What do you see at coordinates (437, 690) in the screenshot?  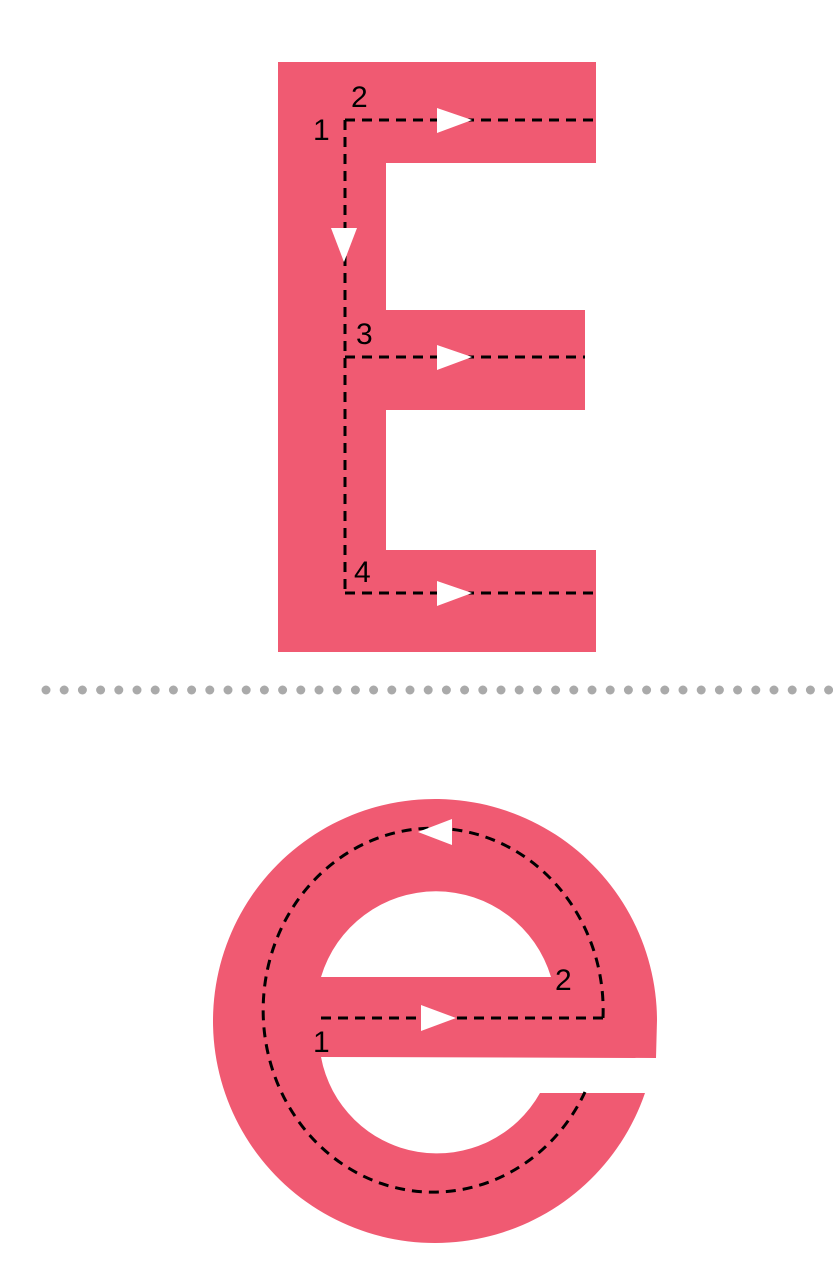 I see `dotted-divider` at bounding box center [437, 690].